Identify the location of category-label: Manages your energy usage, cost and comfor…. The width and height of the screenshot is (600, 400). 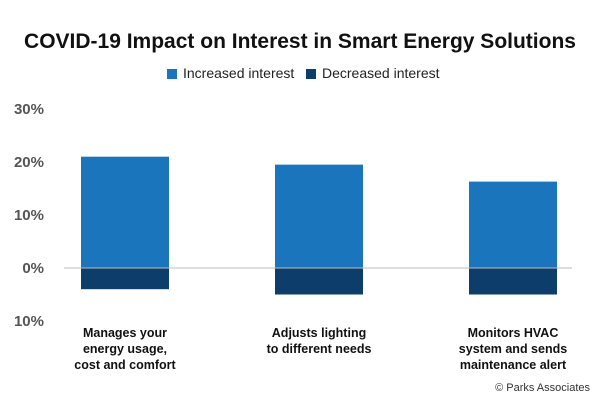
(125, 349).